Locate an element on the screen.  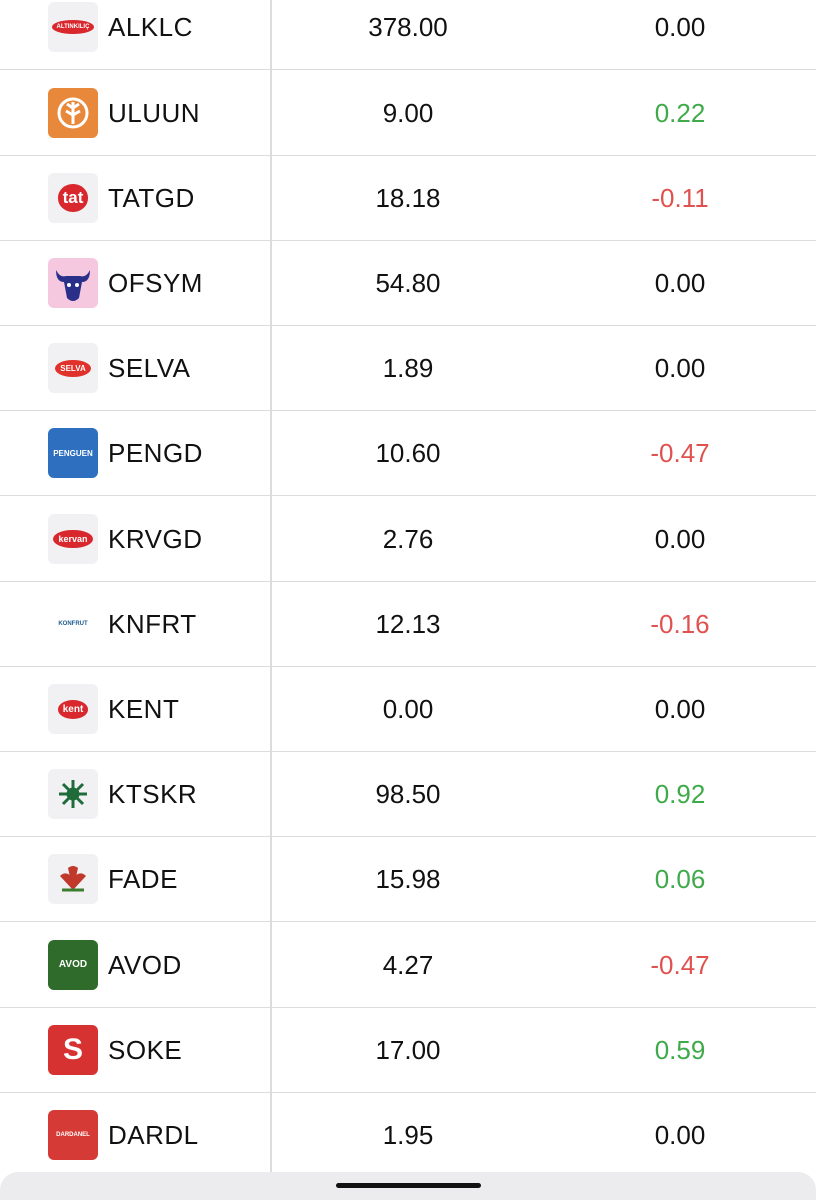
change: 0.92 is located at coordinates (680, 794).